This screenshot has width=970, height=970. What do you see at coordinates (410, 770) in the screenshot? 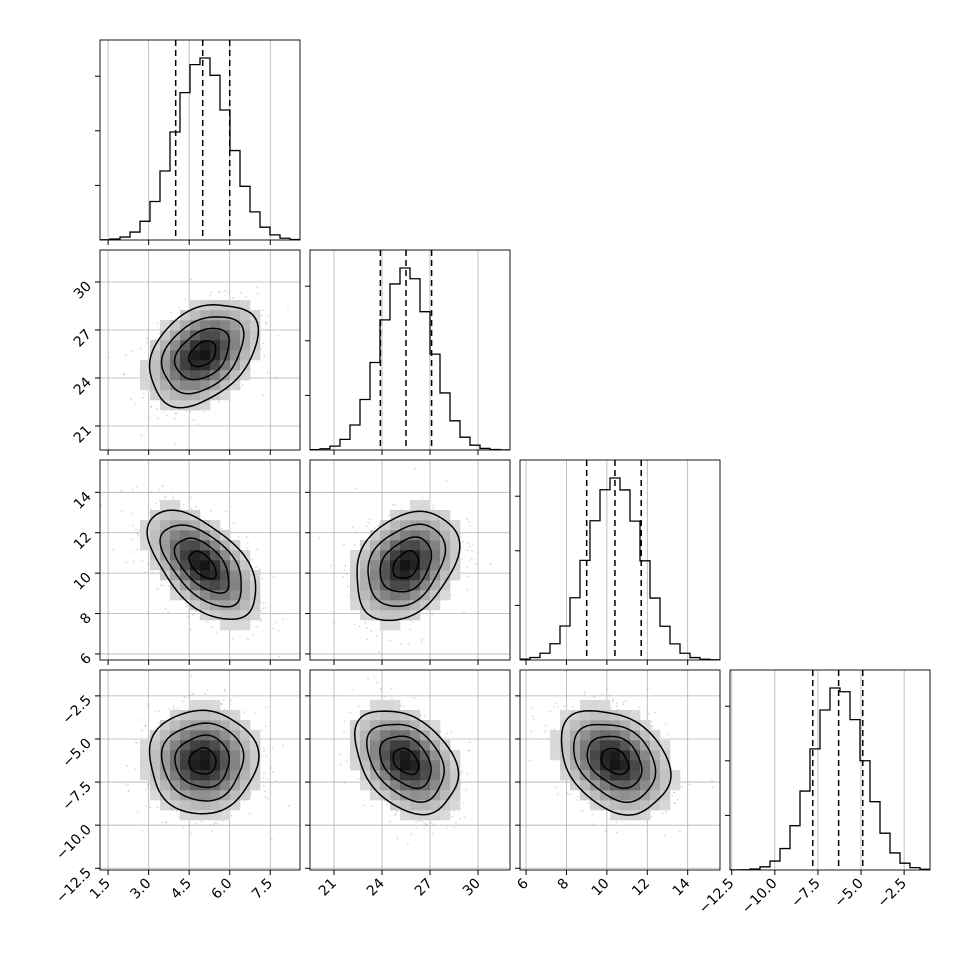
I see `panel-content` at bounding box center [410, 770].